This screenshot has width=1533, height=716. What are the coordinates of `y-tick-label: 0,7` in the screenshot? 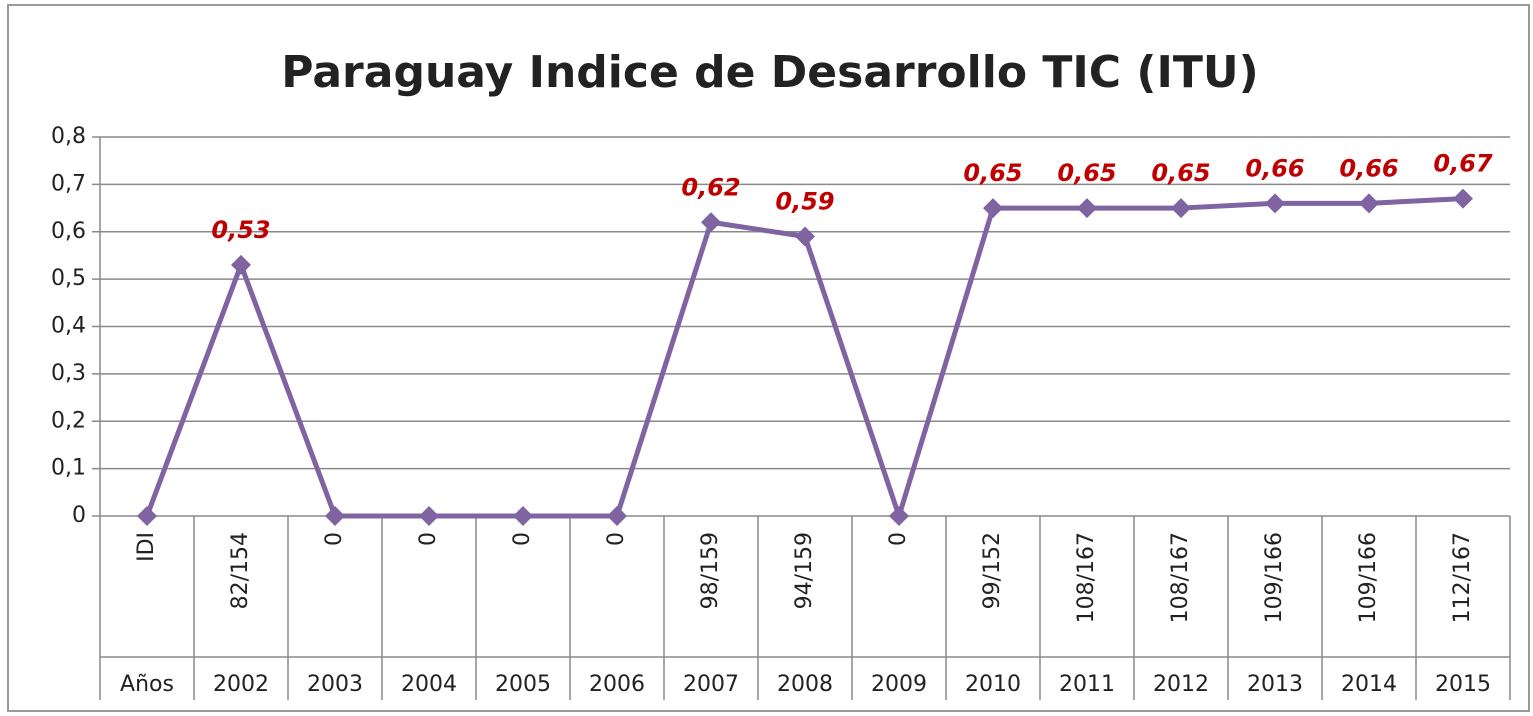 It's located at (68, 183).